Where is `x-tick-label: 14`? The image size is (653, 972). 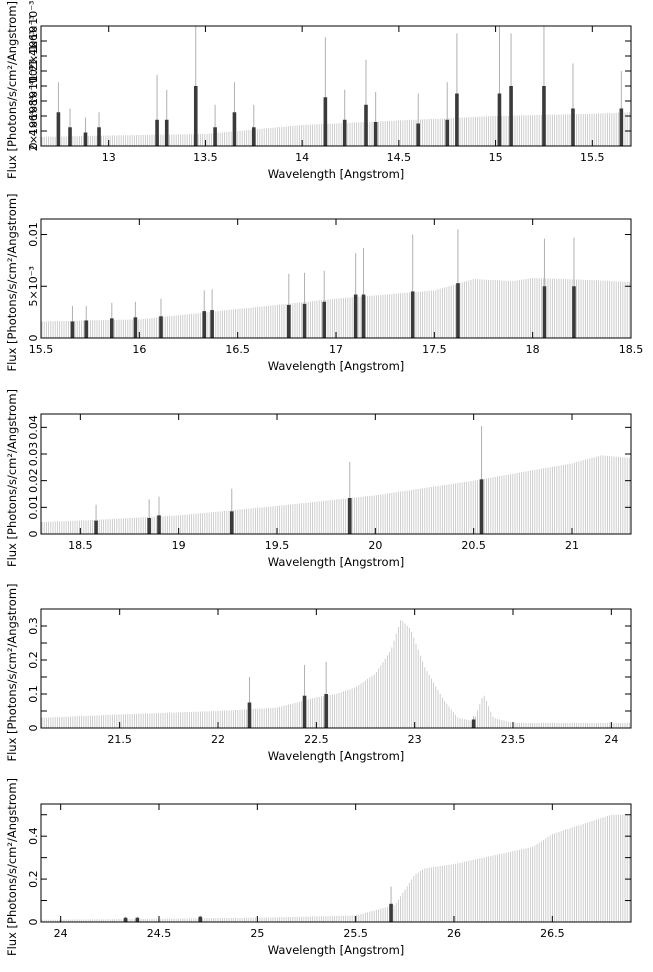
x-tick-label: 14 is located at coordinates (302, 157).